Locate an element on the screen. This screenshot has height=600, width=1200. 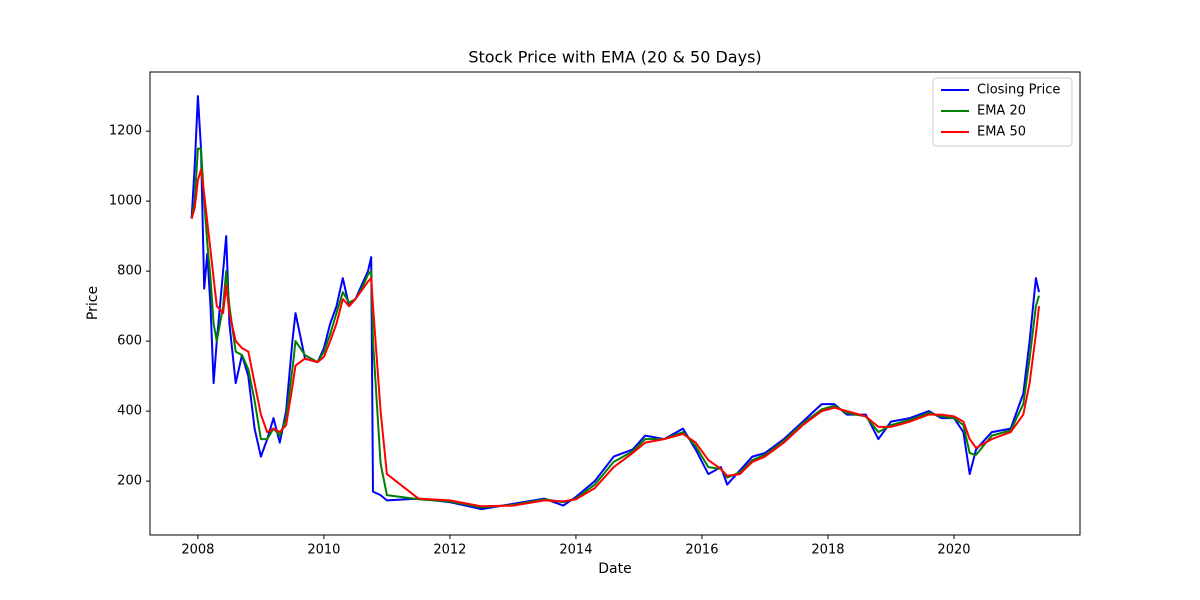
legend-box is located at coordinates (1002, 112).